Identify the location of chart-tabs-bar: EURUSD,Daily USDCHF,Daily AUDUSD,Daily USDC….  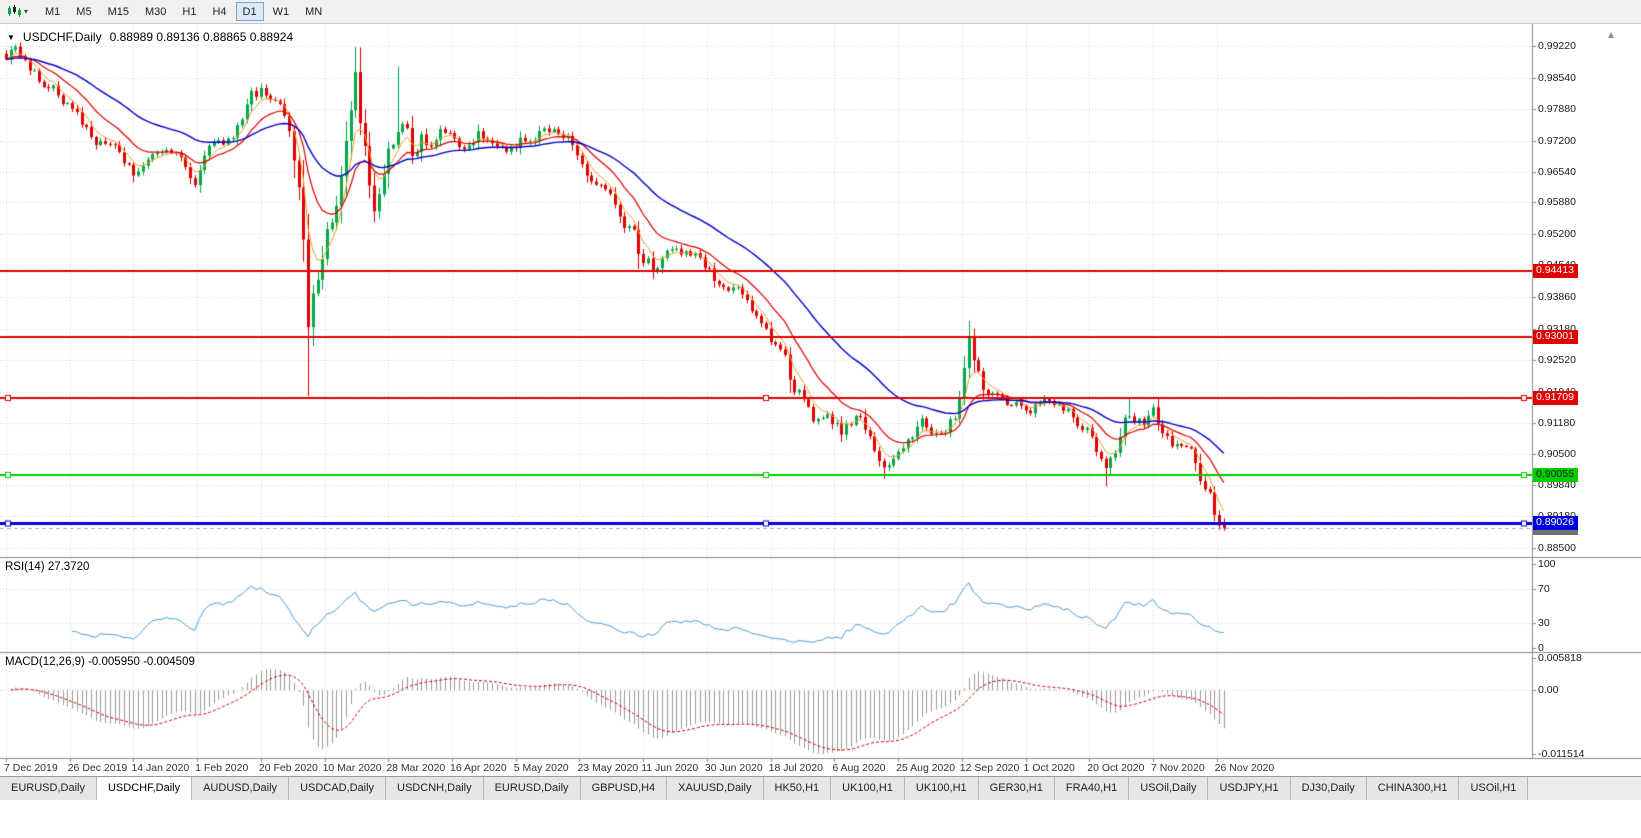
(820, 788).